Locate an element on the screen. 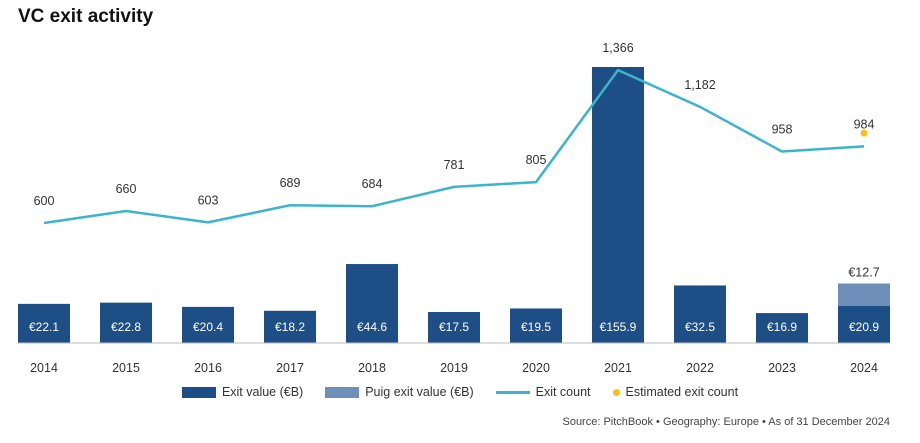 This screenshot has width=920, height=443. bar-label-2022: €32.5 is located at coordinates (700, 327).